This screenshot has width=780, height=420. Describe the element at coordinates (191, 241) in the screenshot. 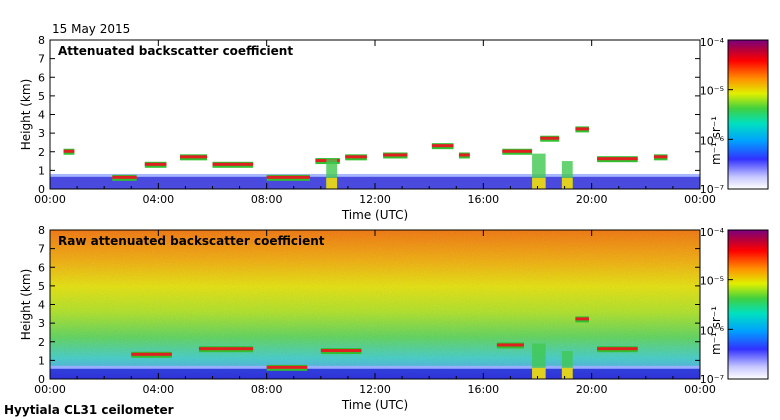

I see `panel-title: Raw attenuated backscatter coefficient` at that location.